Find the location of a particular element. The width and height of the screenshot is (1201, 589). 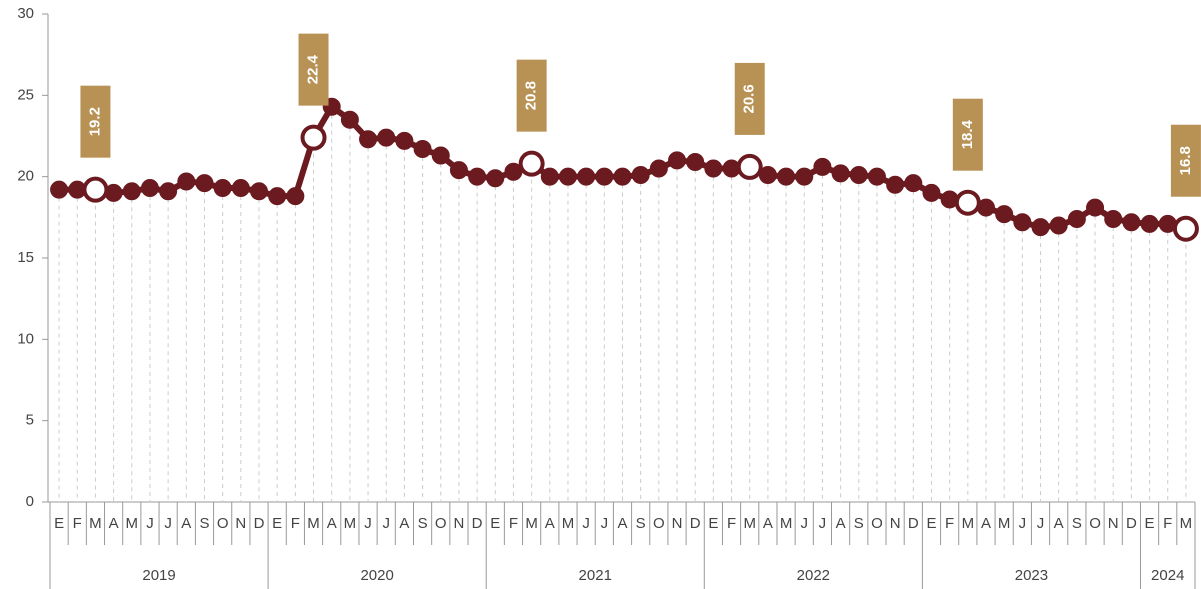

year-label: 2020 is located at coordinates (376, 575).